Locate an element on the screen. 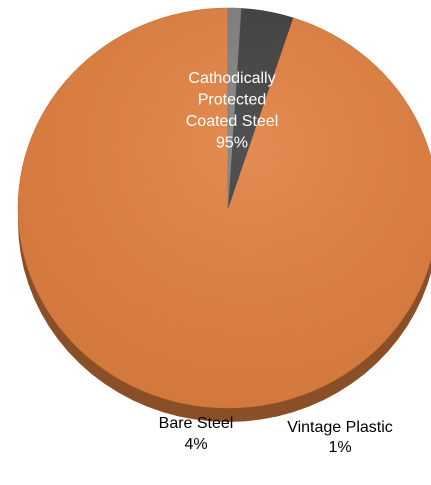 Image resolution: width=431 pixels, height=485 pixels. data-label-value: 1% is located at coordinates (339, 447).